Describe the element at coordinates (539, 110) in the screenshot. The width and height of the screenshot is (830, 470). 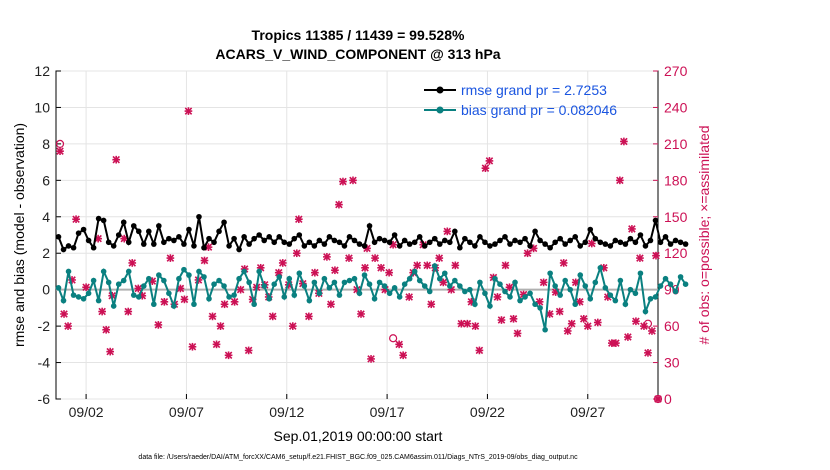
I see `legend-bias-label: bias grand pr = 0.082046` at that location.